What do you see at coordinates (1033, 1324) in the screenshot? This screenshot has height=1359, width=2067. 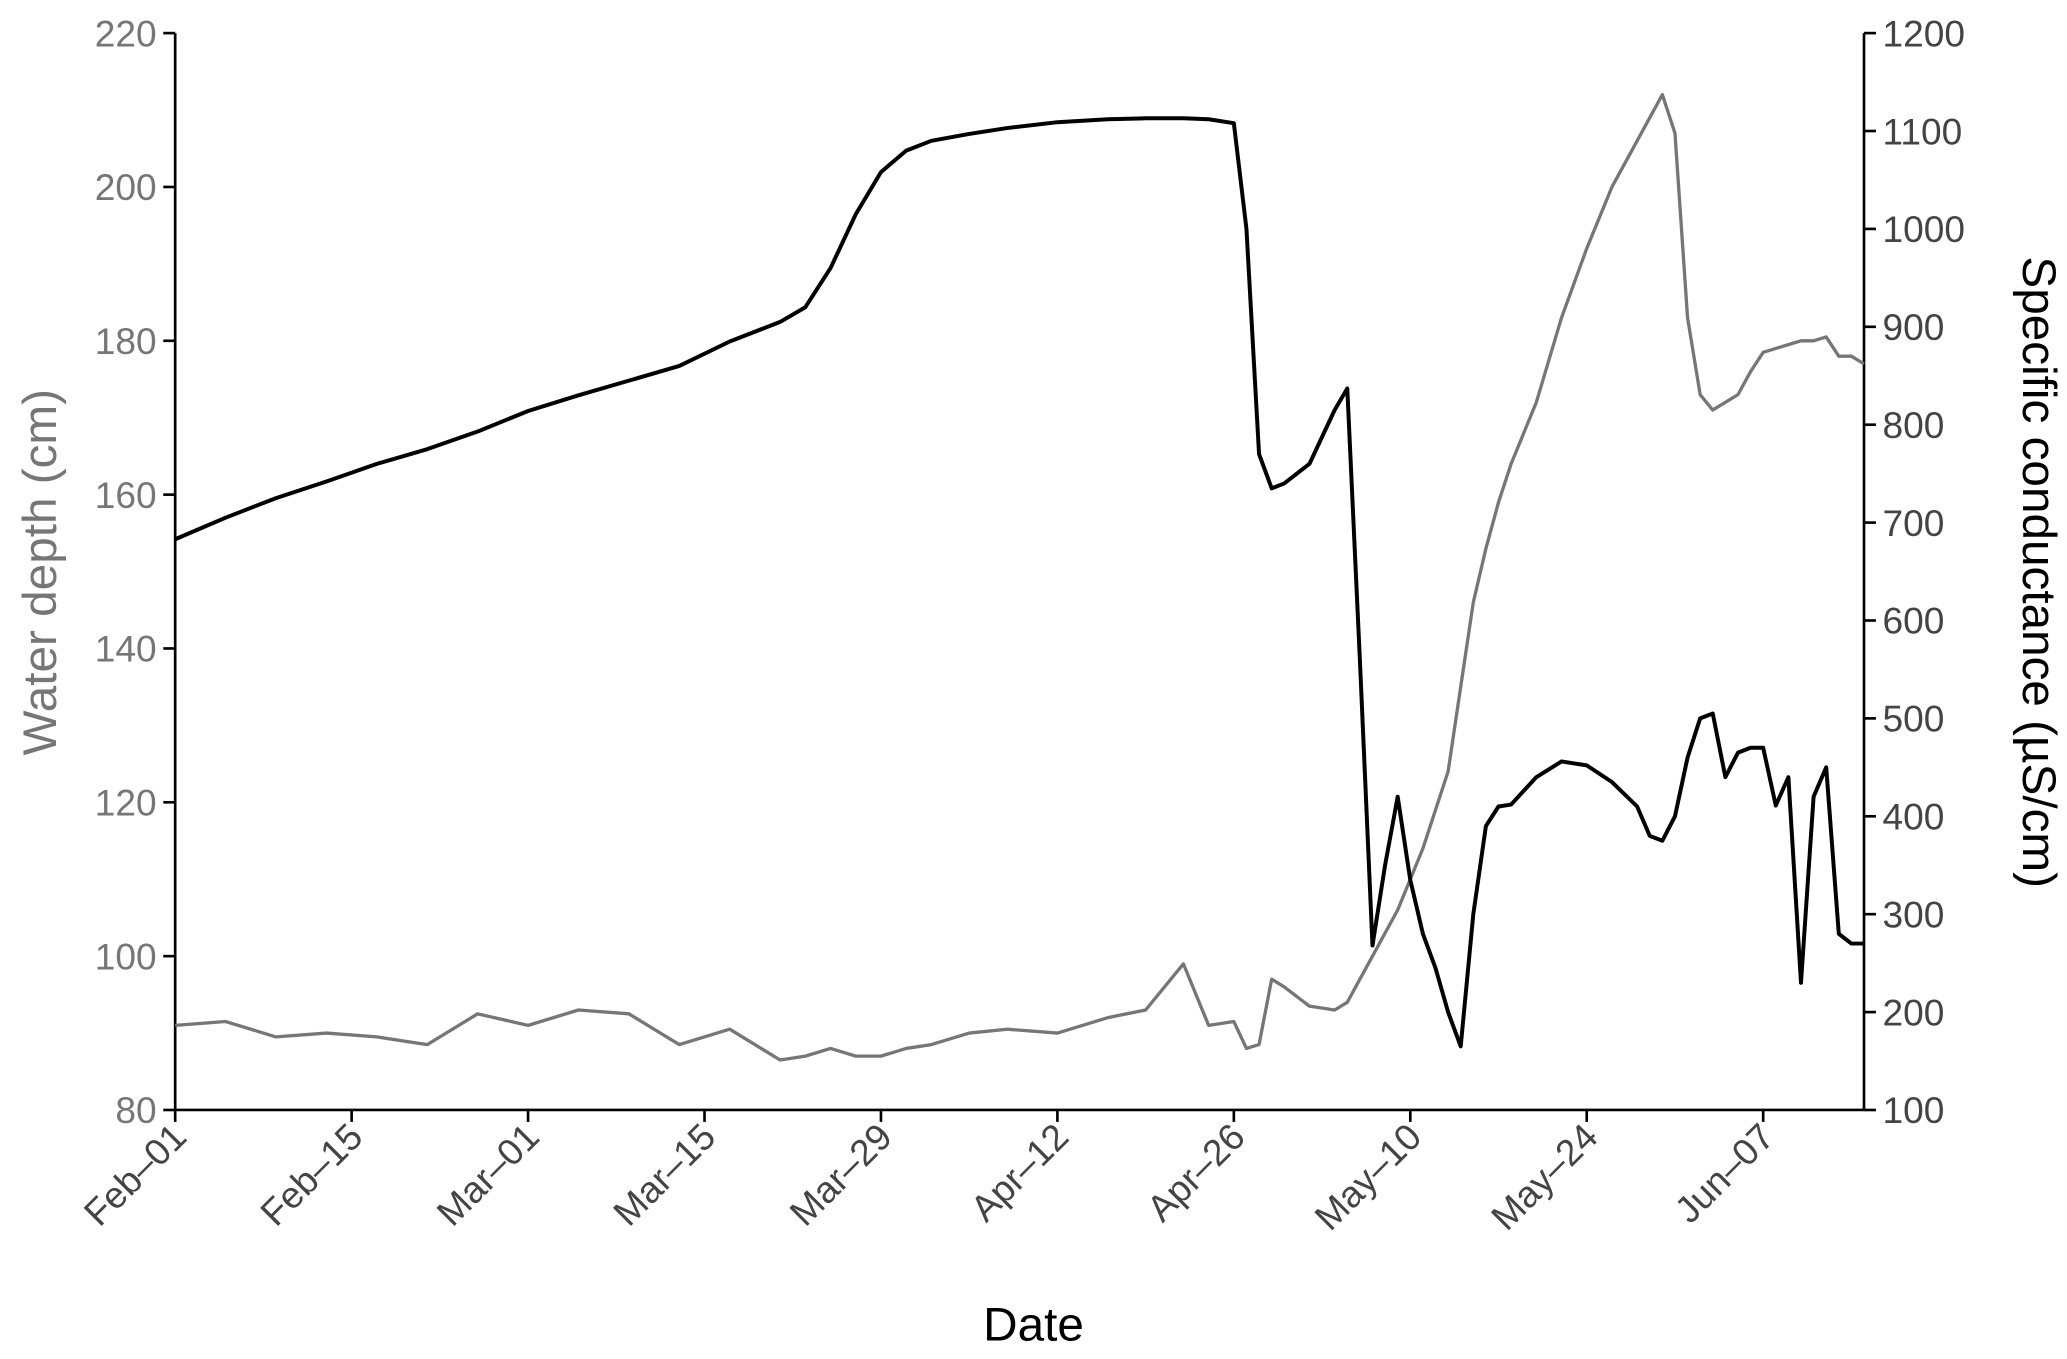 I see `x-axis-title: Date` at bounding box center [1033, 1324].